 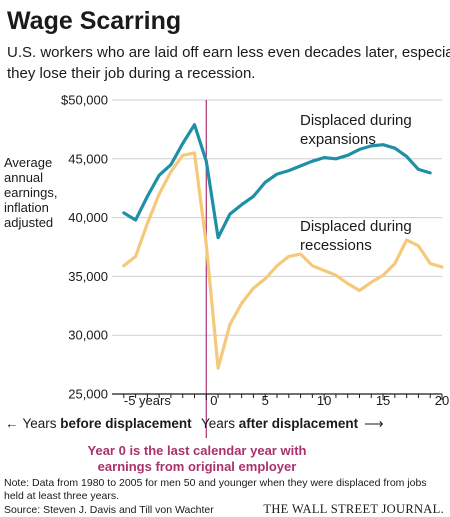 I want to click on x-tick-label: 20, so click(x=442, y=400).